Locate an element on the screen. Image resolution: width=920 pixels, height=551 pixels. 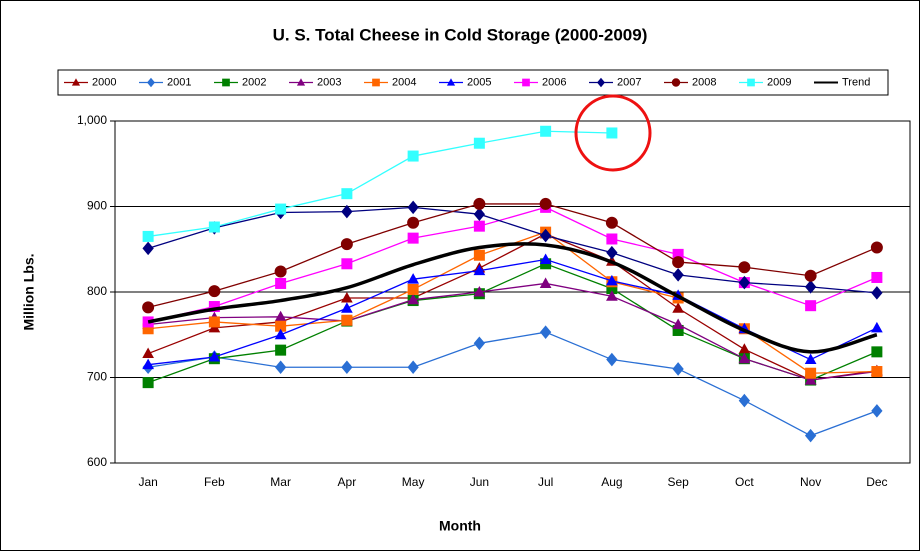
legend-label: 2006 is located at coordinates (554, 82).